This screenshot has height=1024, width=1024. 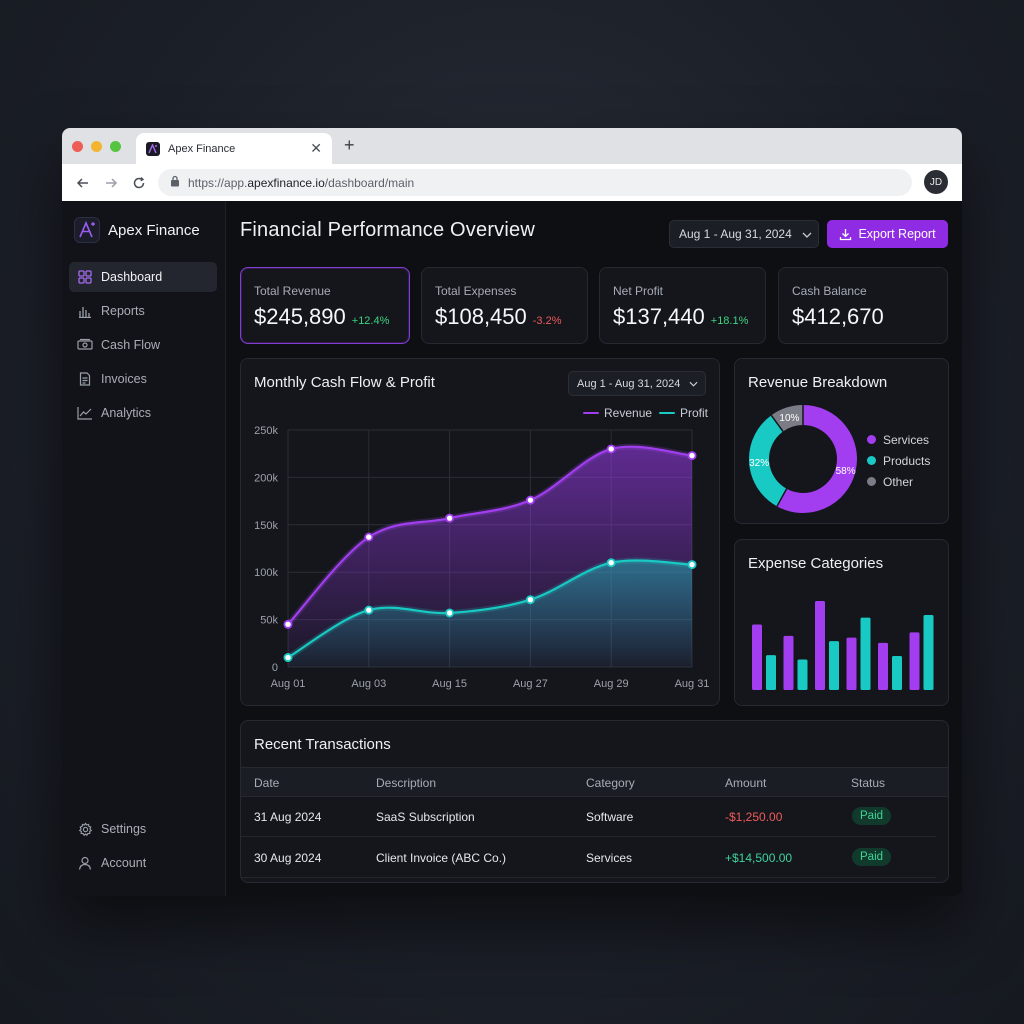 What do you see at coordinates (269, 621) in the screenshot?
I see `y-tick-label: 50k` at bounding box center [269, 621].